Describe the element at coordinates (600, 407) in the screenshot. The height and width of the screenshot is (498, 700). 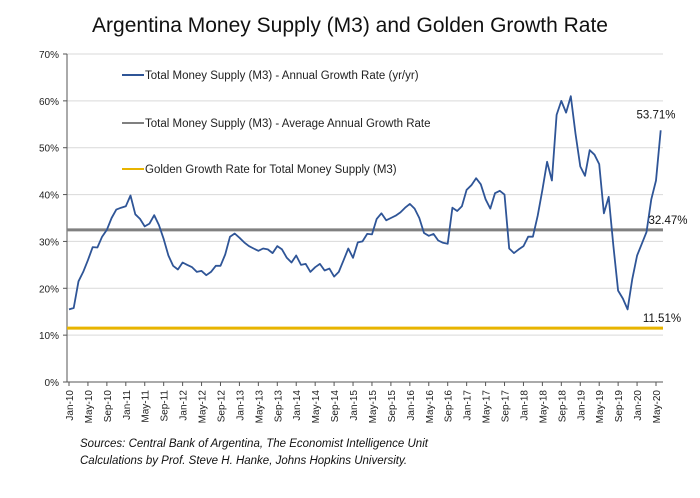
I see `x-tick-label: May-19` at that location.